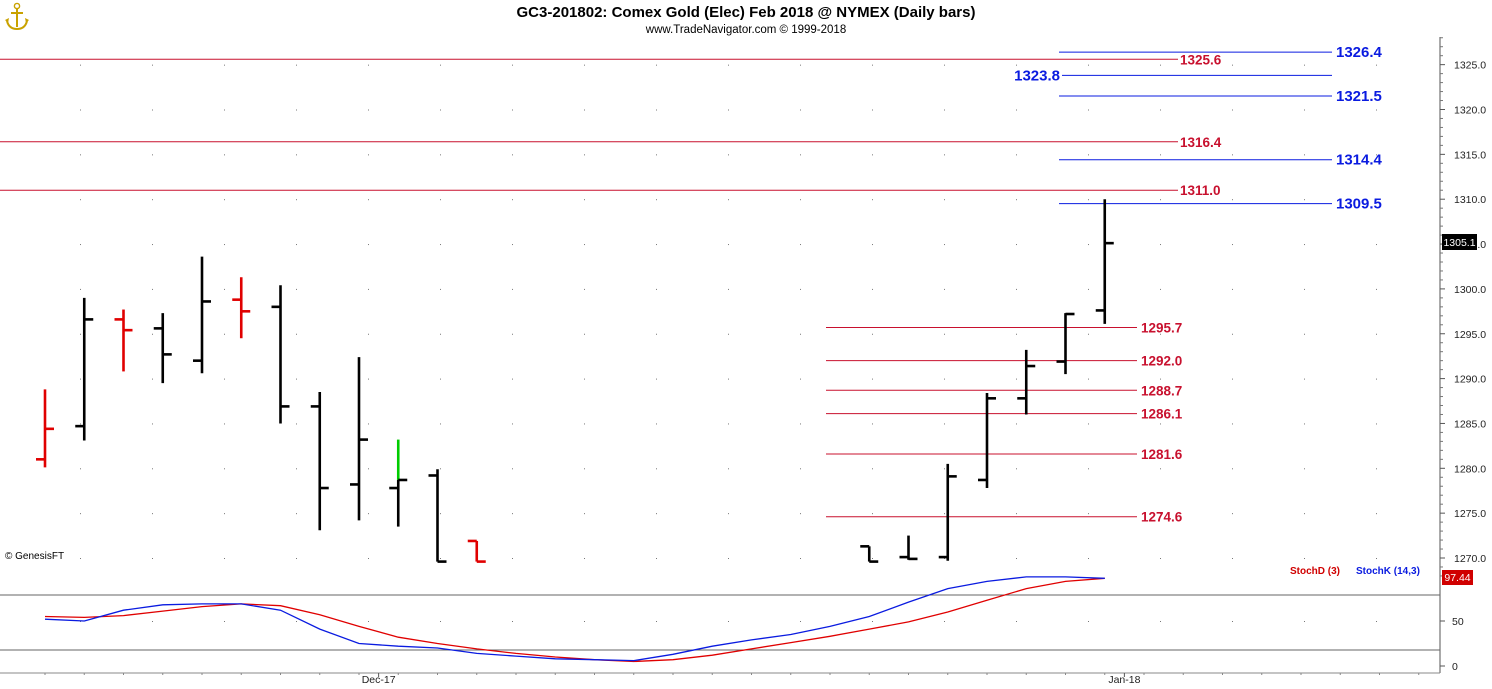 This screenshot has width=1492, height=689. Describe the element at coordinates (1162, 517) in the screenshot. I see `red-level-label: 1274.6` at that location.